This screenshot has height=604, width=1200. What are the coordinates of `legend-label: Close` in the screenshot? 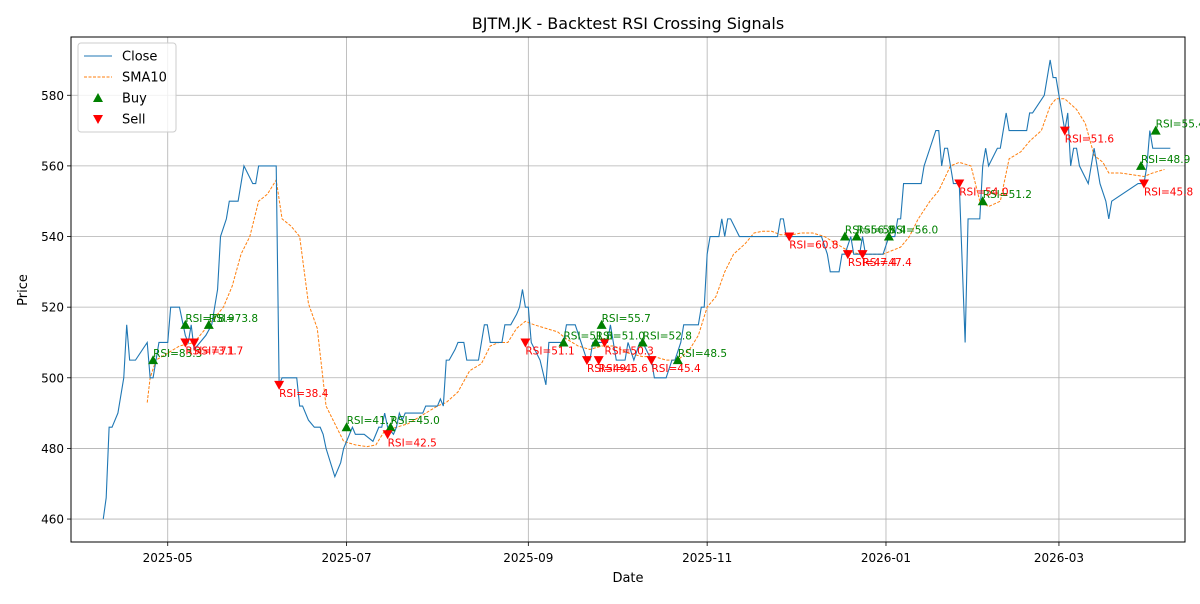 It's located at (139, 57).